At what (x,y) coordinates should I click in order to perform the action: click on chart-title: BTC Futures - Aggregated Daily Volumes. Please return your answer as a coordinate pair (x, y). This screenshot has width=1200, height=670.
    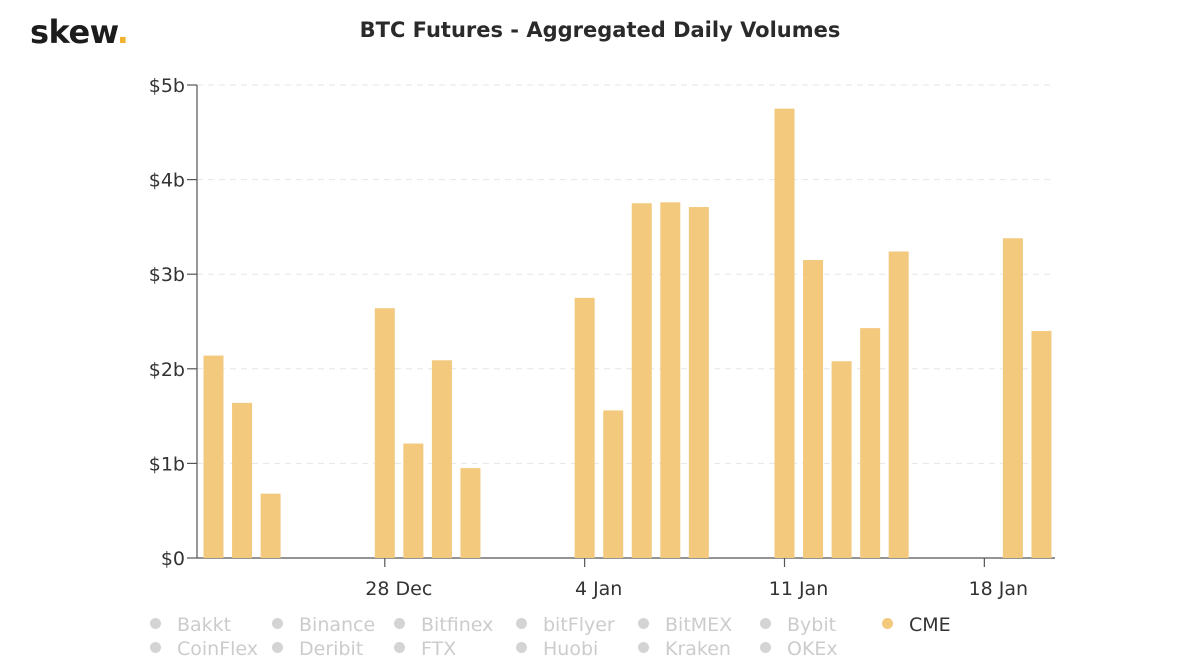
    Looking at the image, I should click on (600, 30).